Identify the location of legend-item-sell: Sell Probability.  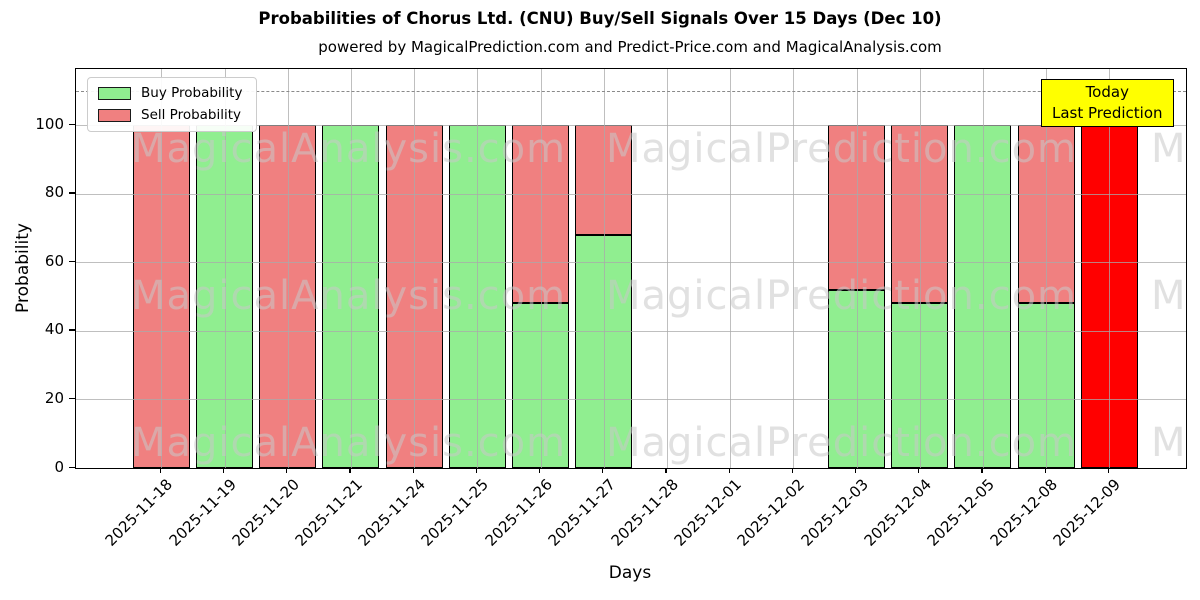
(170, 115).